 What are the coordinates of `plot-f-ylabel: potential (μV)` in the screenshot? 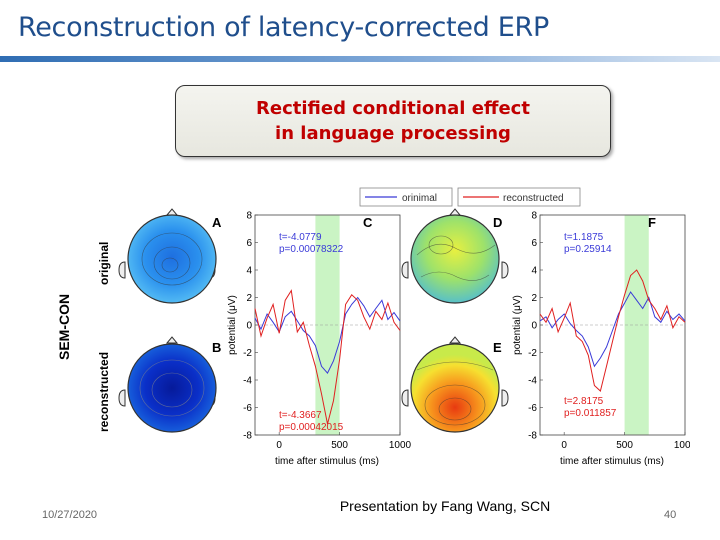 It's located at (517, 325).